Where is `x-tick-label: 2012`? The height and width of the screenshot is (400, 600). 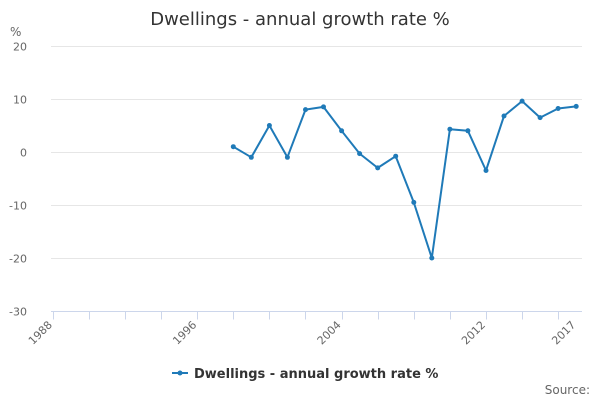
x-tick-label: 2012 is located at coordinates (473, 332).